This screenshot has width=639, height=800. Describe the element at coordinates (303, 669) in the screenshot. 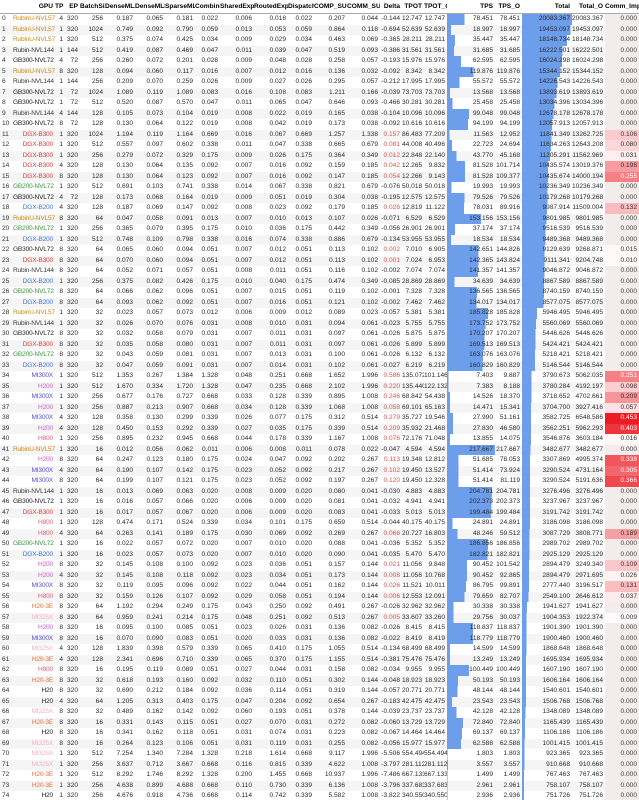

I see `cell-Dispatch: 0.031` at that location.